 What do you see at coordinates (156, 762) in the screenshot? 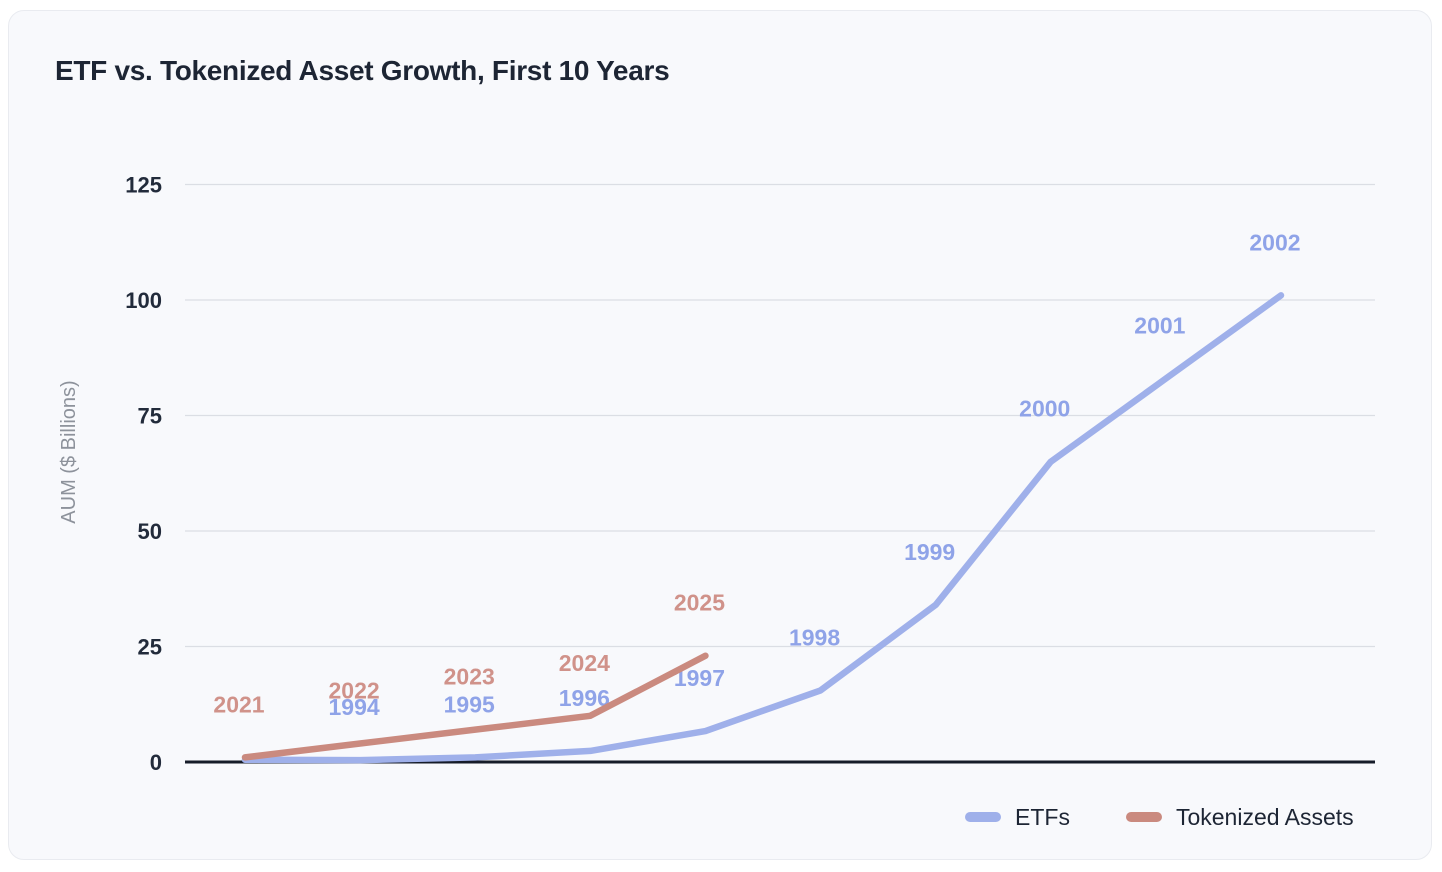
I see `y-tick-label: 0` at bounding box center [156, 762].